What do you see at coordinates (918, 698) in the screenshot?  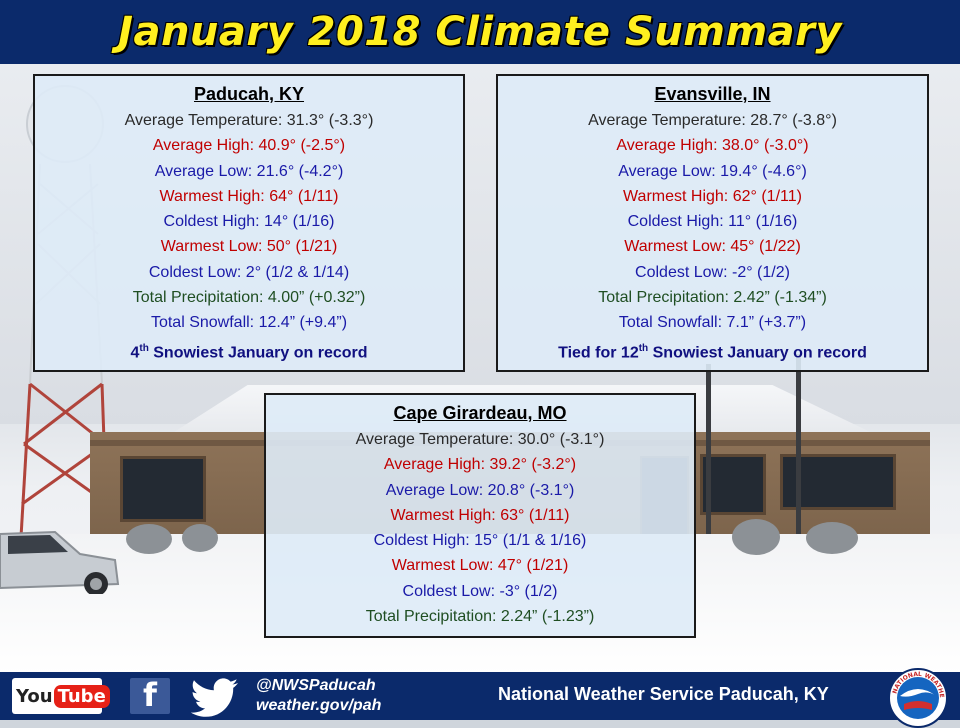 I see `nws-logo-icon: NATIONAL WEATHER SERVICE` at bounding box center [918, 698].